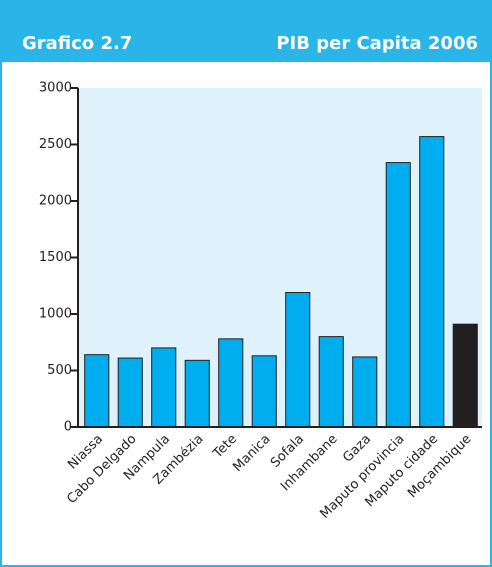  What do you see at coordinates (55, 257) in the screenshot?
I see `y-tick-label: 1500` at bounding box center [55, 257].